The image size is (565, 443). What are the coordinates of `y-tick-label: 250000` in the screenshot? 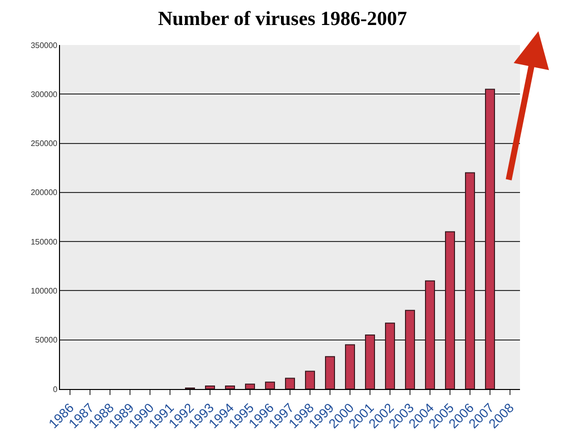 It's located at (44, 143).